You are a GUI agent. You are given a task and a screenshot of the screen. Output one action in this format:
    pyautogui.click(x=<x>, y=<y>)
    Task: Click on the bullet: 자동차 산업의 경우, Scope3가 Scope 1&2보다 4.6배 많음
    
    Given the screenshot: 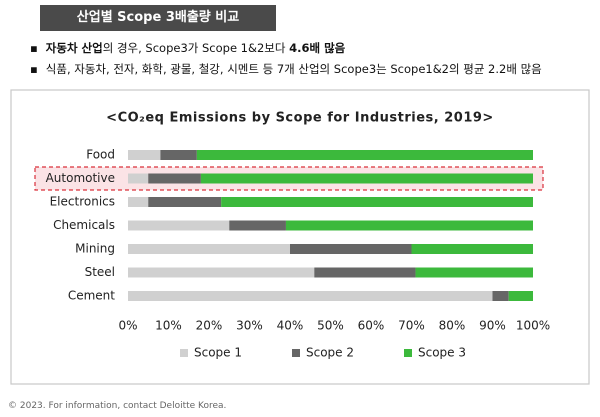 What is the action you would take?
    pyautogui.click(x=286, y=48)
    